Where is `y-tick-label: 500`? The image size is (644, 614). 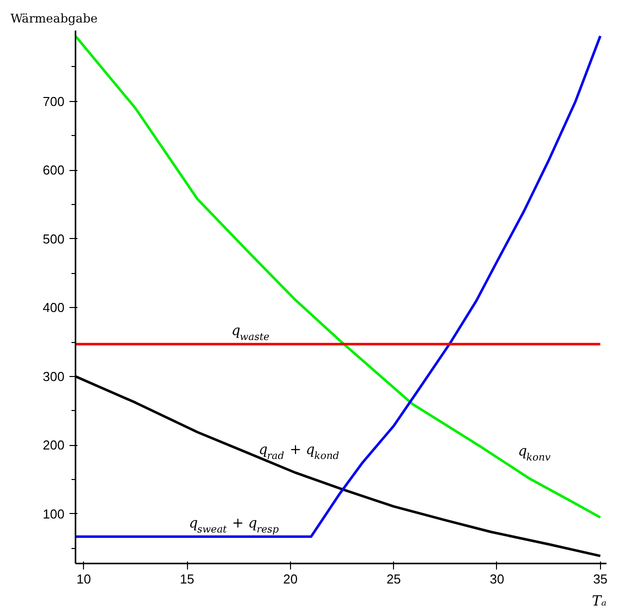
y-tick-label: 500 is located at coordinates (53, 238).